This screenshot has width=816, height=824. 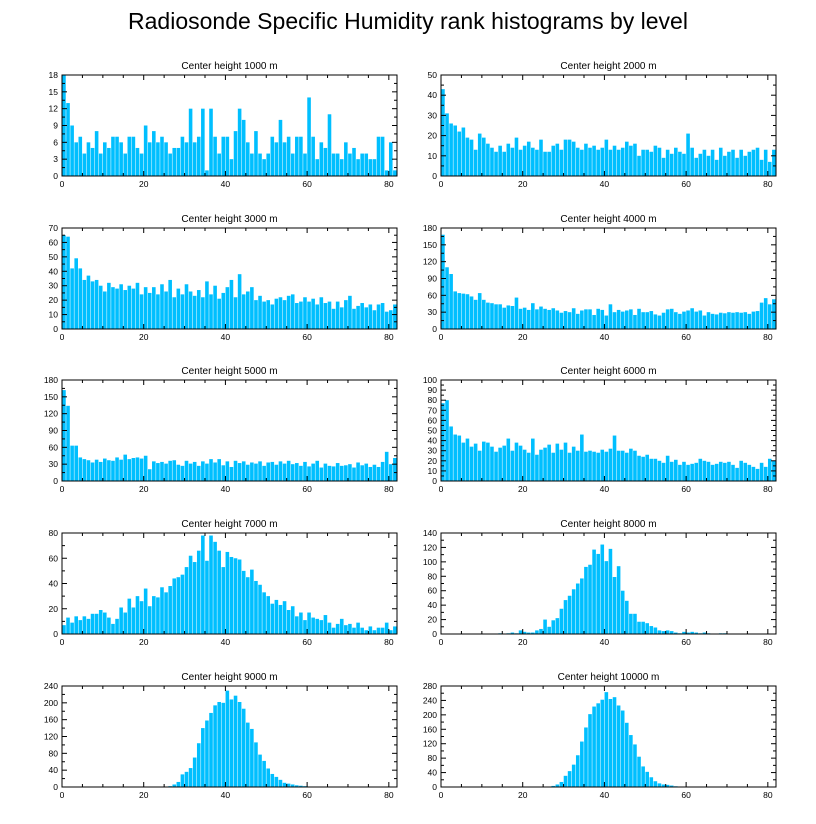 What do you see at coordinates (608, 583) in the screenshot?
I see `plot-frame` at bounding box center [608, 583].